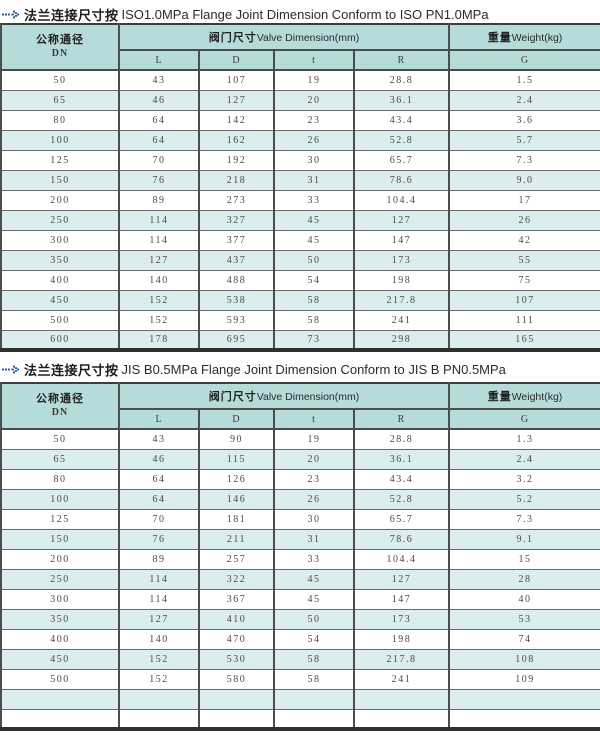 Image resolution: width=600 pixels, height=752 pixels. Describe the element at coordinates (300, 80) in the screenshot. I see `table-row: 50 43 107 19 28.8 1.5` at that location.